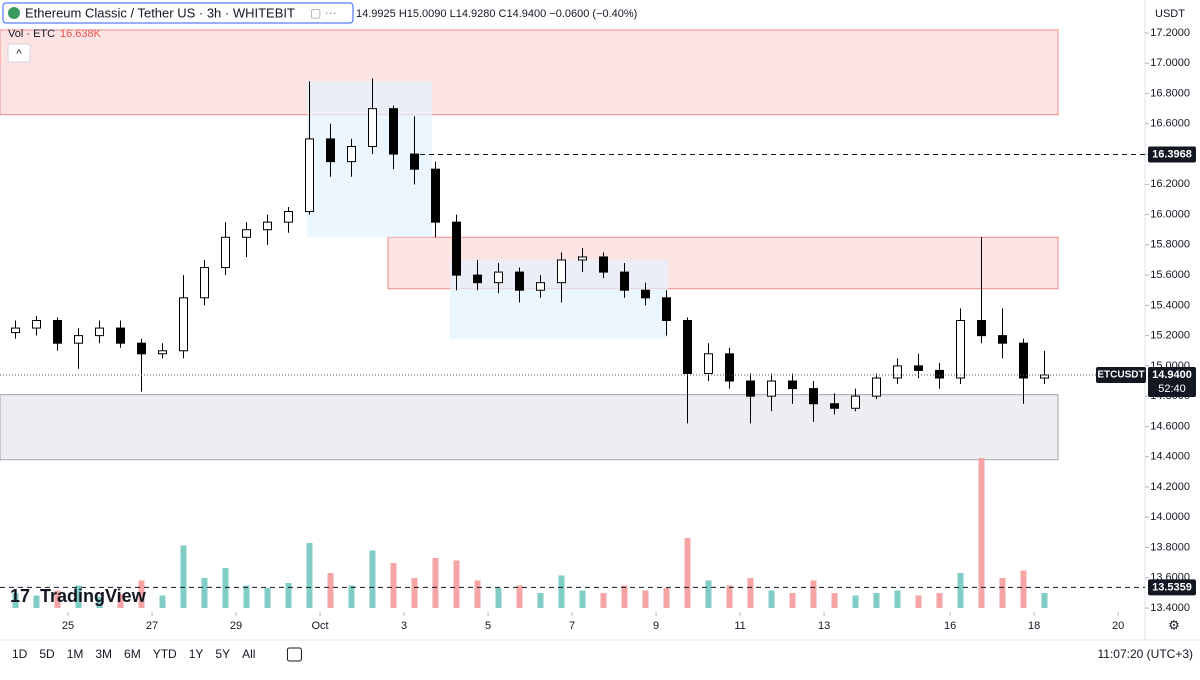 This screenshot has width=1200, height=680. Describe the element at coordinates (1170, 33) in the screenshot. I see `y-tick-label: 17.2000` at that location.